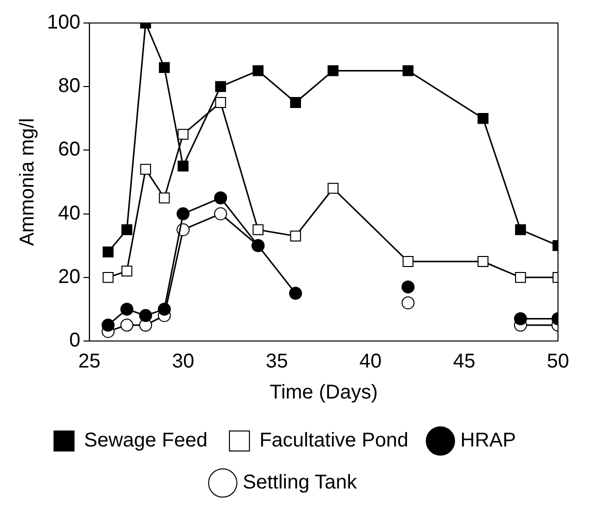 The image size is (598, 526). What do you see at coordinates (488, 441) in the screenshot?
I see `legend-label: HRAP` at bounding box center [488, 441].